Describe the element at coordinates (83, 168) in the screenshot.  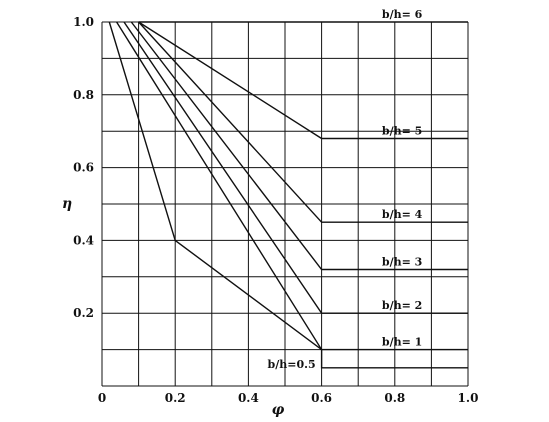
I see `y-tick-label: 0.6` at that location.